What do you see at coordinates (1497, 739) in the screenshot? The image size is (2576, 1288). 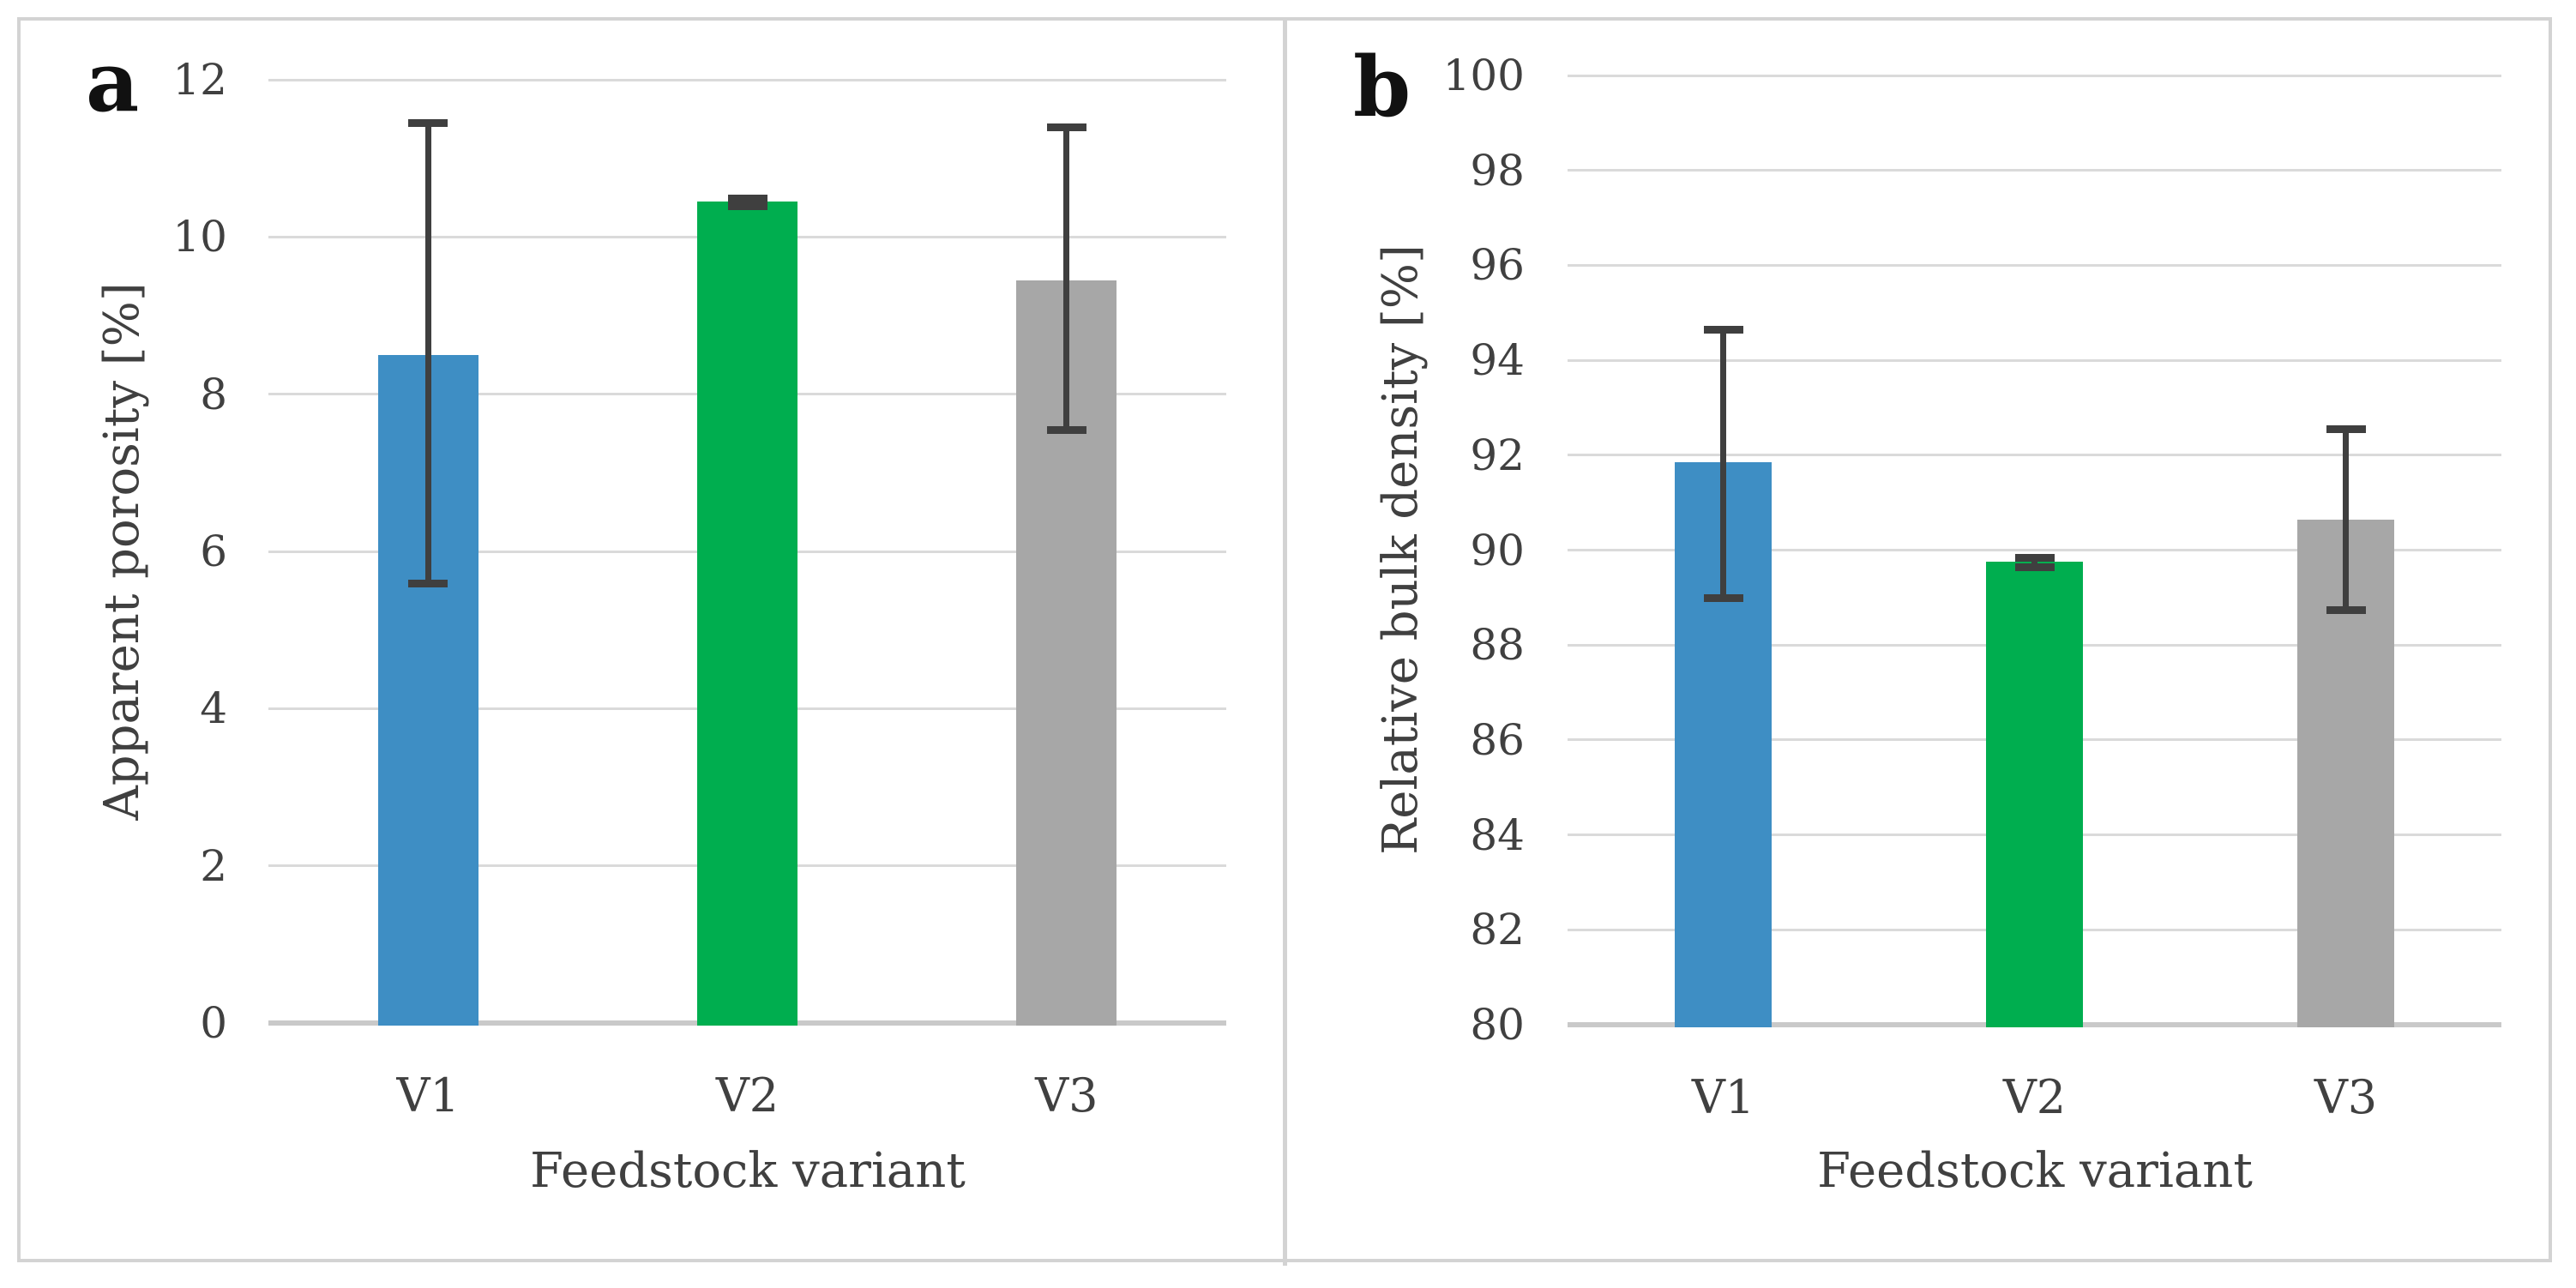 I see `y-tick-label: 86` at bounding box center [1497, 739].